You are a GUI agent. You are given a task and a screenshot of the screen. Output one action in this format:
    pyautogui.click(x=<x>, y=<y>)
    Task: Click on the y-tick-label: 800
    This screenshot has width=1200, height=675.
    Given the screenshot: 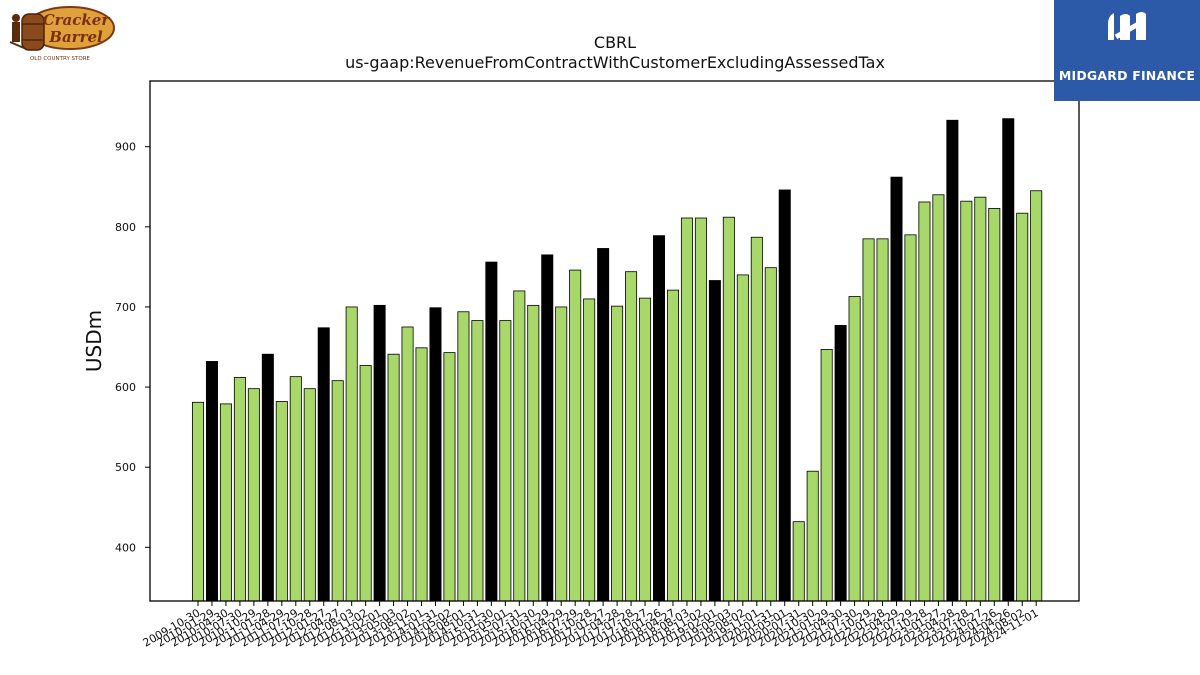 What is the action you would take?
    pyautogui.click(x=125, y=227)
    